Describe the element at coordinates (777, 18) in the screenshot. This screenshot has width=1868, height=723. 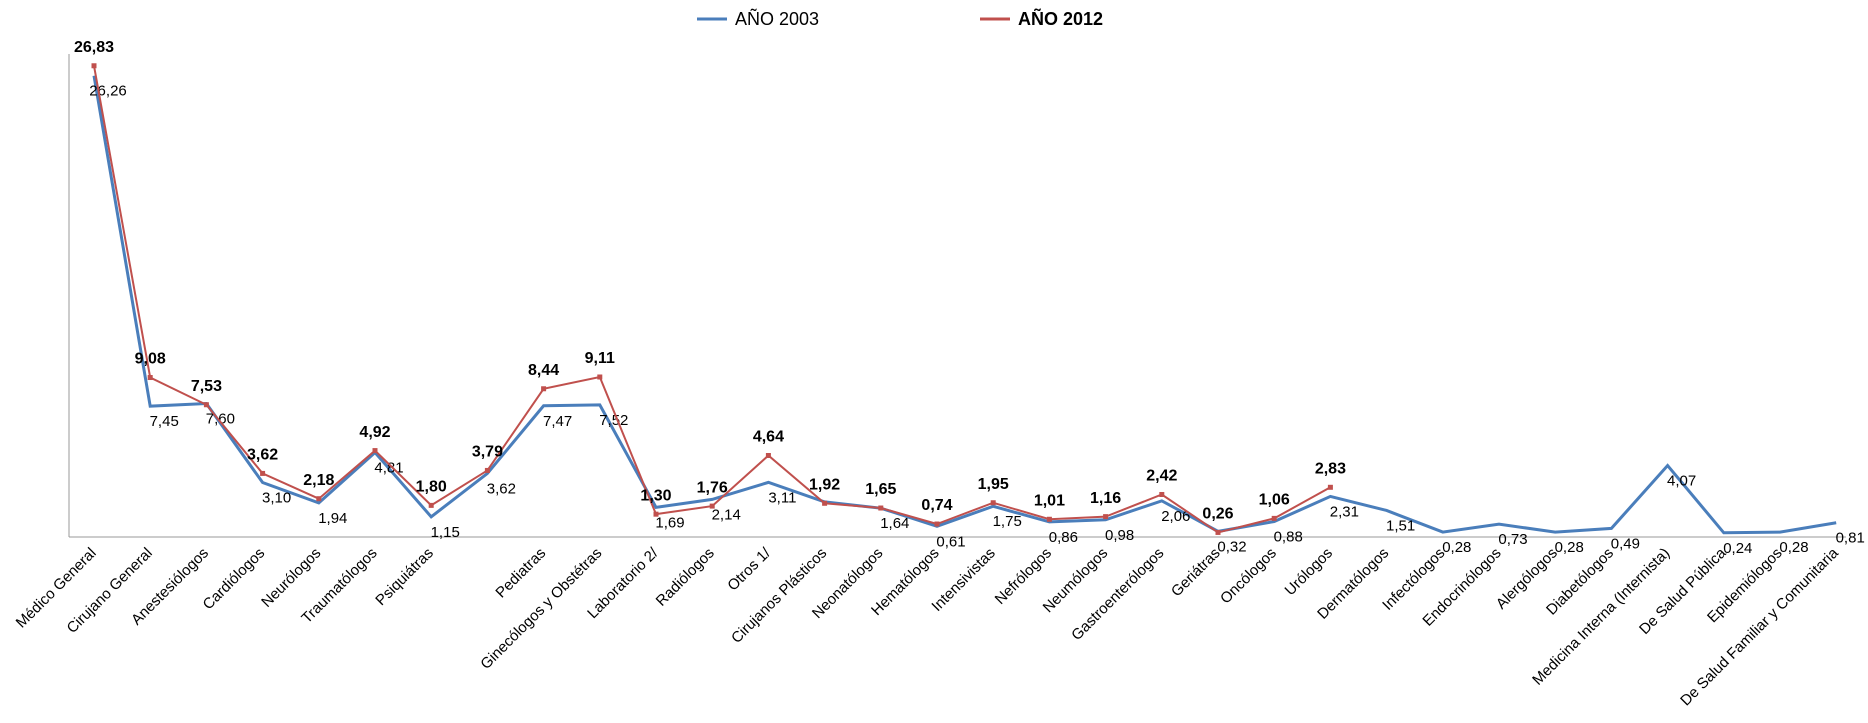
I see `legend-label: AÑO 2003` at that location.